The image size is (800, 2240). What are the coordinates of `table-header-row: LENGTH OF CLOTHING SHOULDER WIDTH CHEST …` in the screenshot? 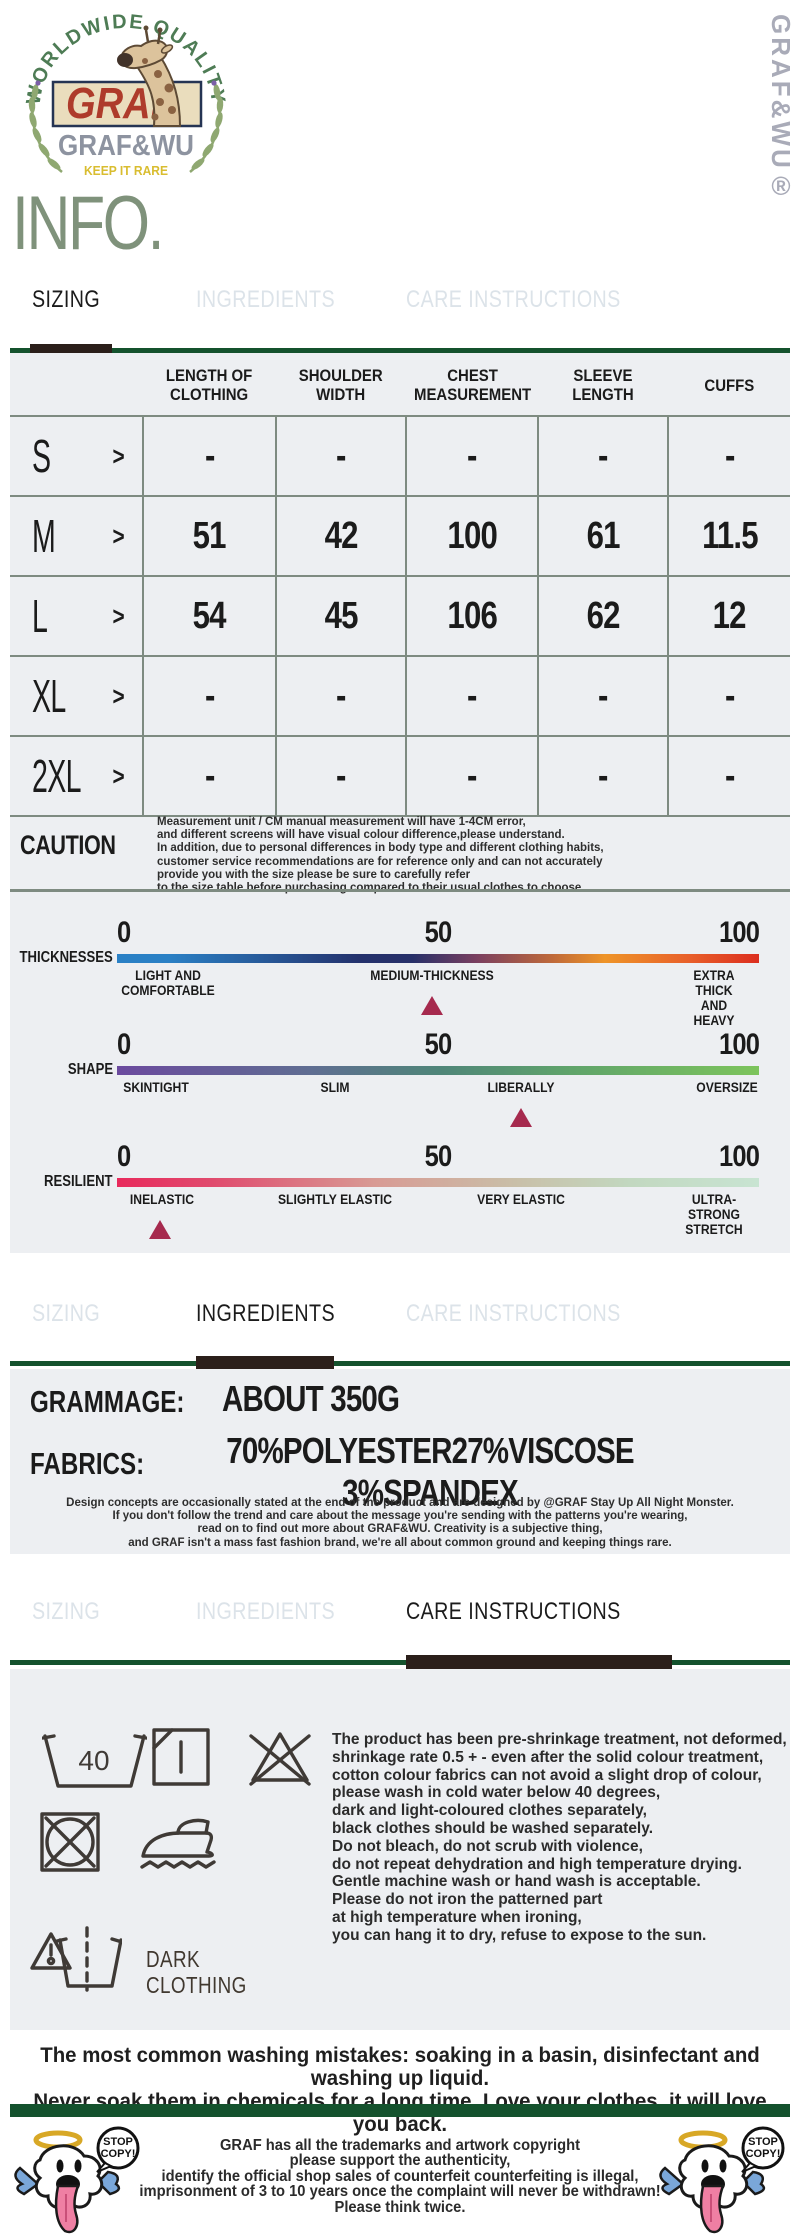 It's located at (400, 386).